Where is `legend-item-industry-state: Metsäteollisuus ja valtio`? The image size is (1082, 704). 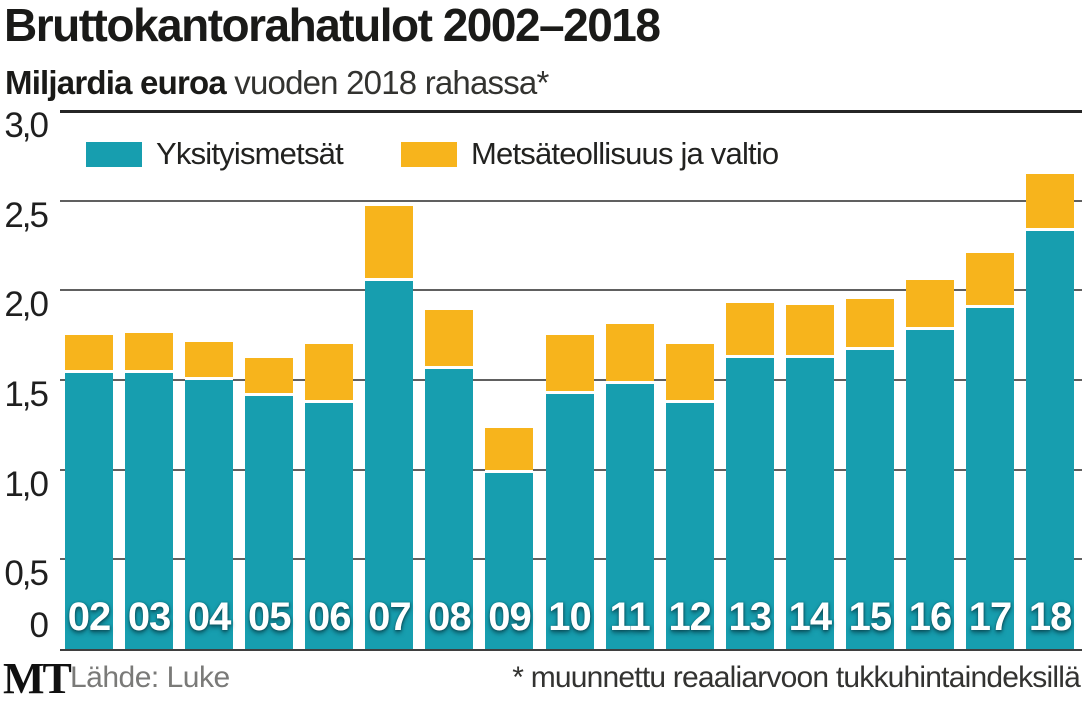 legend-item-industry-state: Metsäteollisuus ja valtio is located at coordinates (590, 154).